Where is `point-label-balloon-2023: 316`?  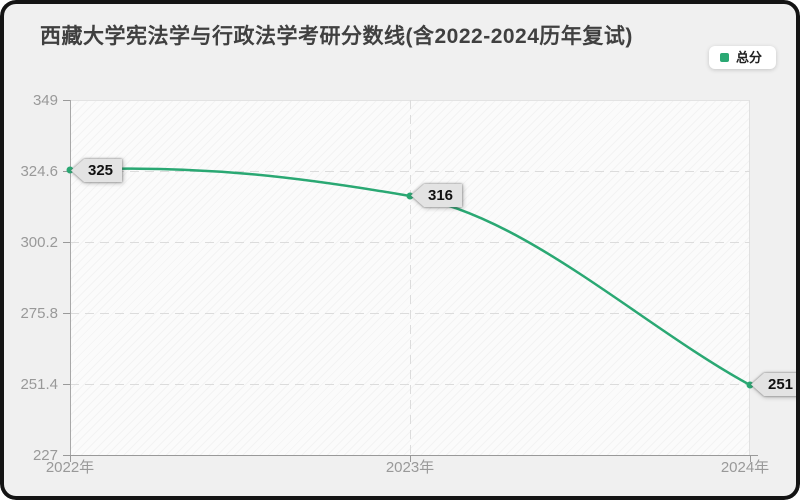
point-label-balloon-2023: 316 is located at coordinates (437, 195).